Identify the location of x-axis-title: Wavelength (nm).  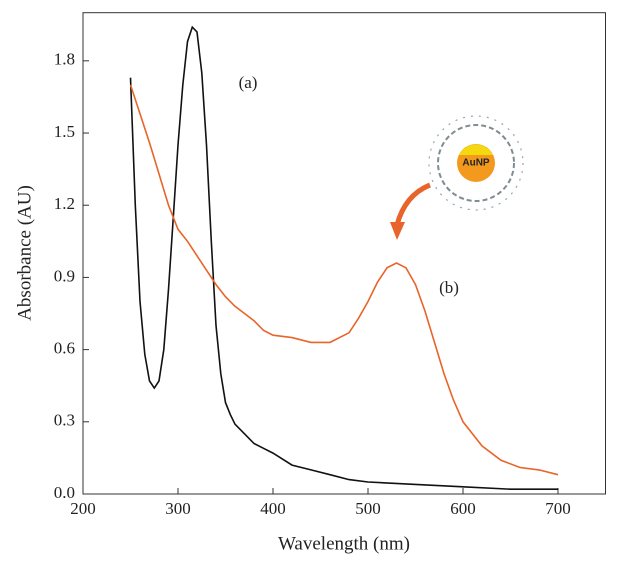
(344, 543).